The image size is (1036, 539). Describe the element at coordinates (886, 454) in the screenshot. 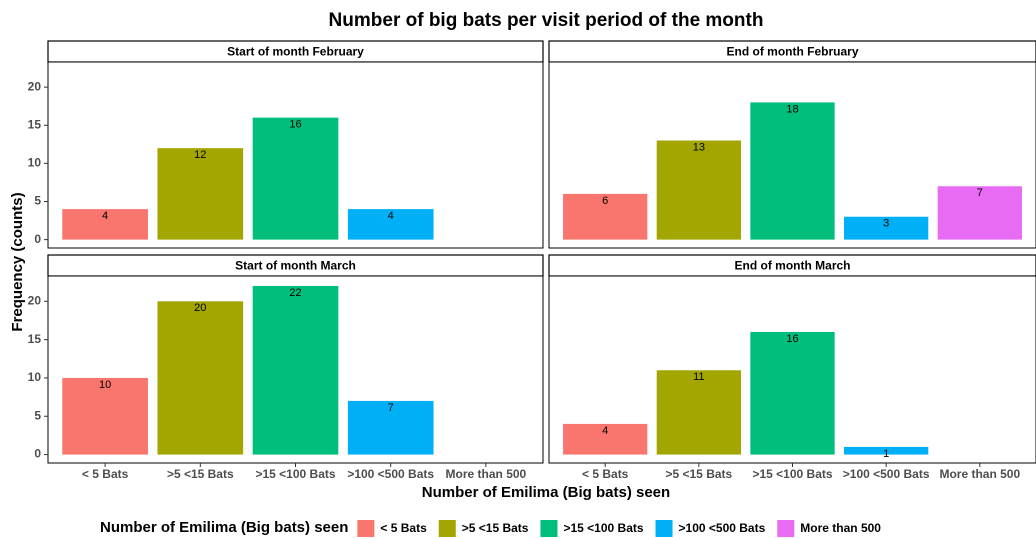

I see `data-label: 1` at that location.